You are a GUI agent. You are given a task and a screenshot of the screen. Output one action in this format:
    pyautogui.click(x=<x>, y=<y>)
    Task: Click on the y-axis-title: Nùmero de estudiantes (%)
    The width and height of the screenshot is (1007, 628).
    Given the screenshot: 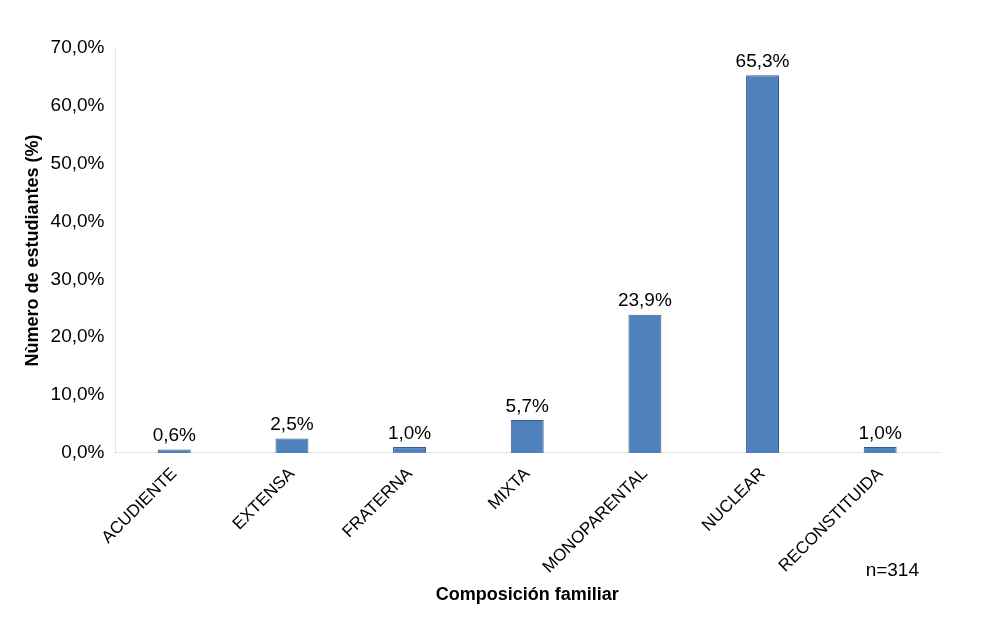 What is the action you would take?
    pyautogui.click(x=31, y=250)
    